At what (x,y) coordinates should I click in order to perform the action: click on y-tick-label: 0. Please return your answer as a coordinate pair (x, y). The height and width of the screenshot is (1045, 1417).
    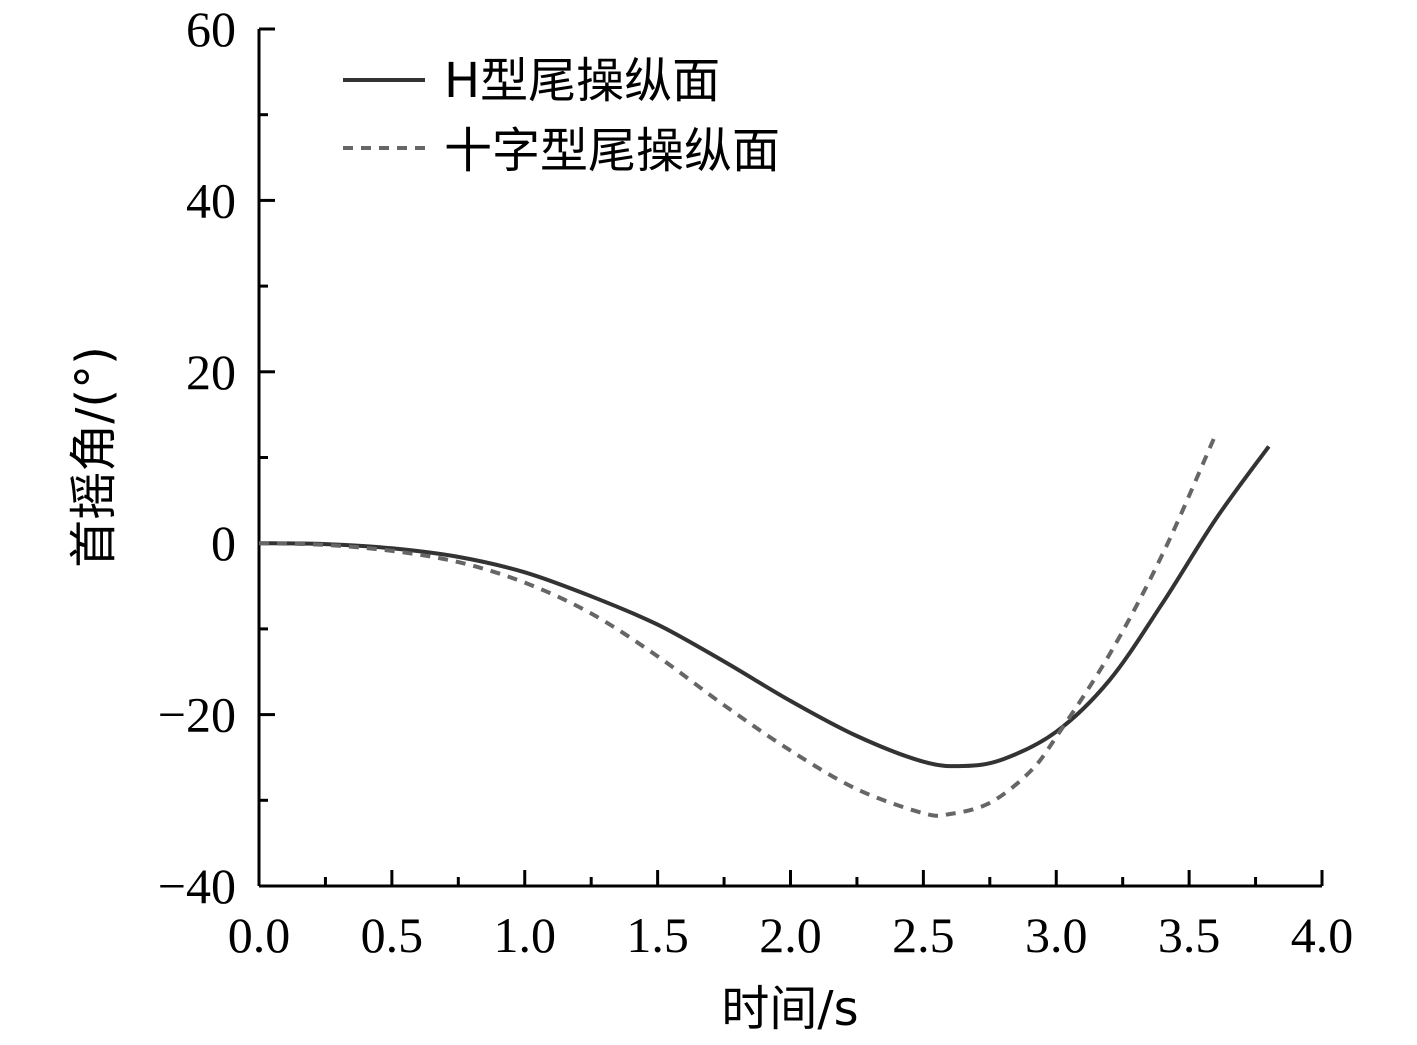
    Looking at the image, I should click on (223, 543).